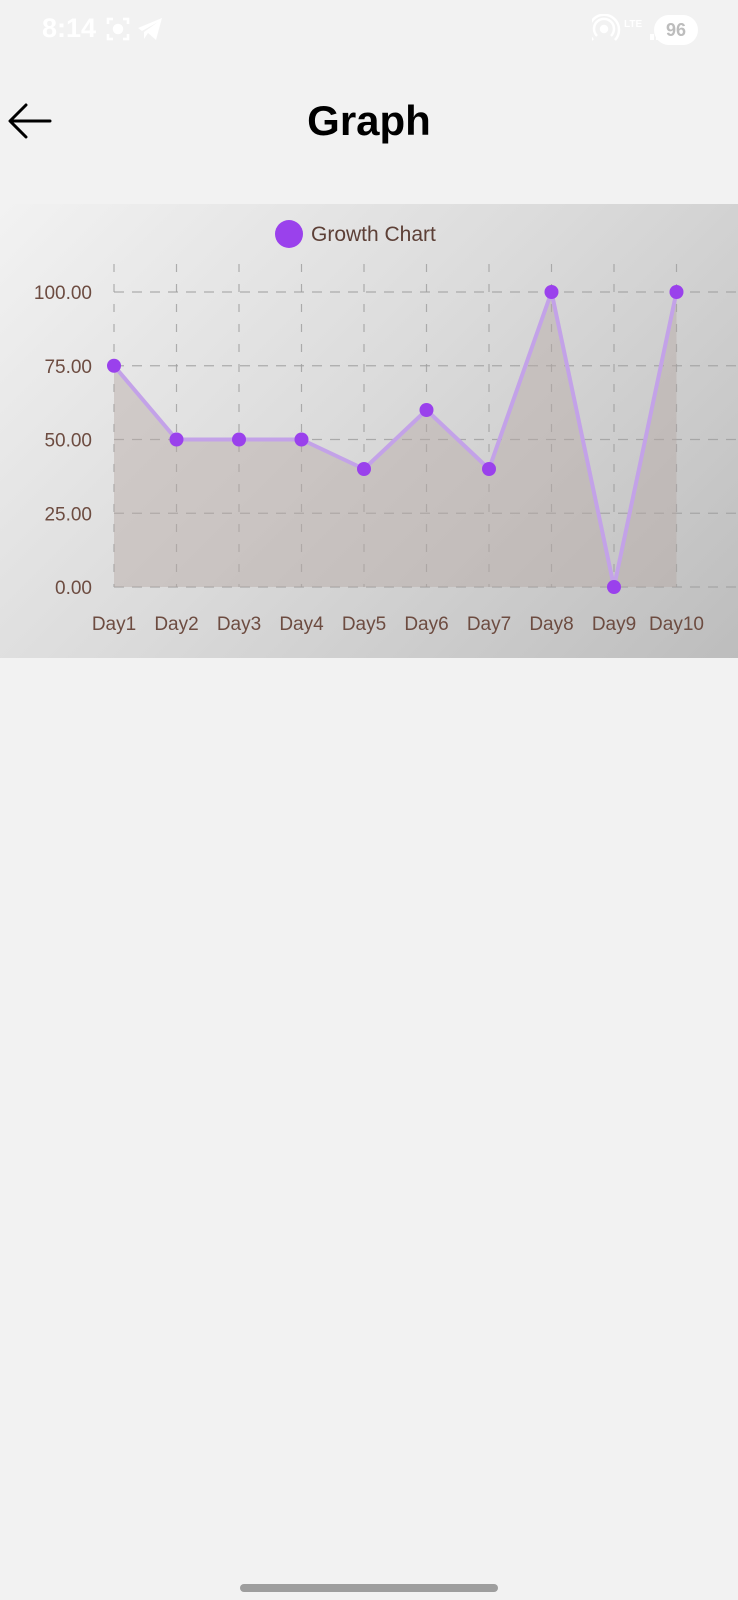 This screenshot has width=738, height=1600. What do you see at coordinates (676, 30) in the screenshot?
I see `battery-indicator: 96` at bounding box center [676, 30].